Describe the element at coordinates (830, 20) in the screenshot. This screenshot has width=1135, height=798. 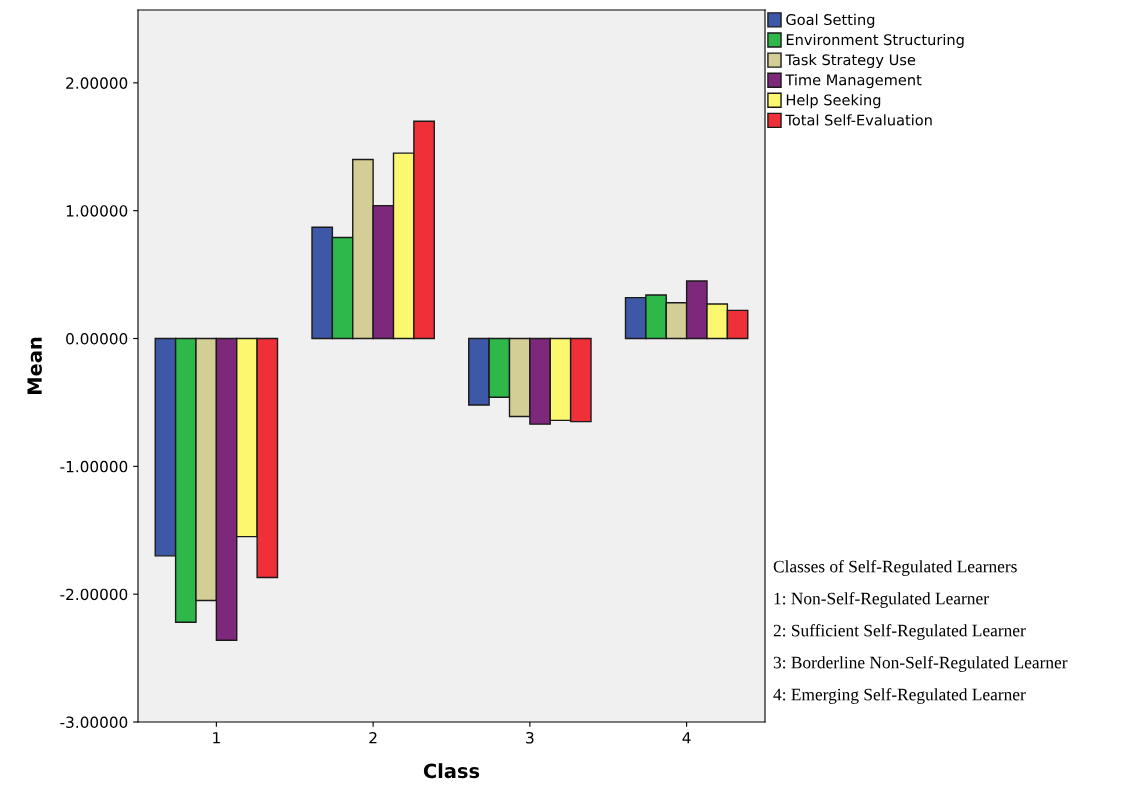
I see `legend-label: Goal Setting` at that location.